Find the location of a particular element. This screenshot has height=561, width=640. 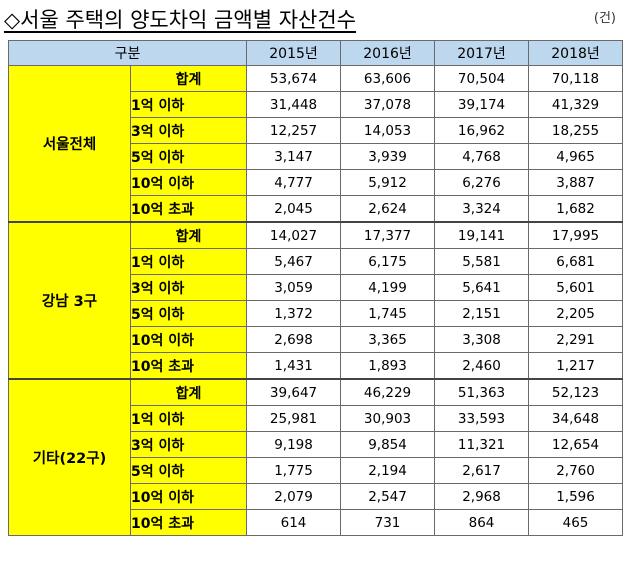

table-row: 3억 이하 9,198 9,854 11,321 12,654 is located at coordinates (316, 444).